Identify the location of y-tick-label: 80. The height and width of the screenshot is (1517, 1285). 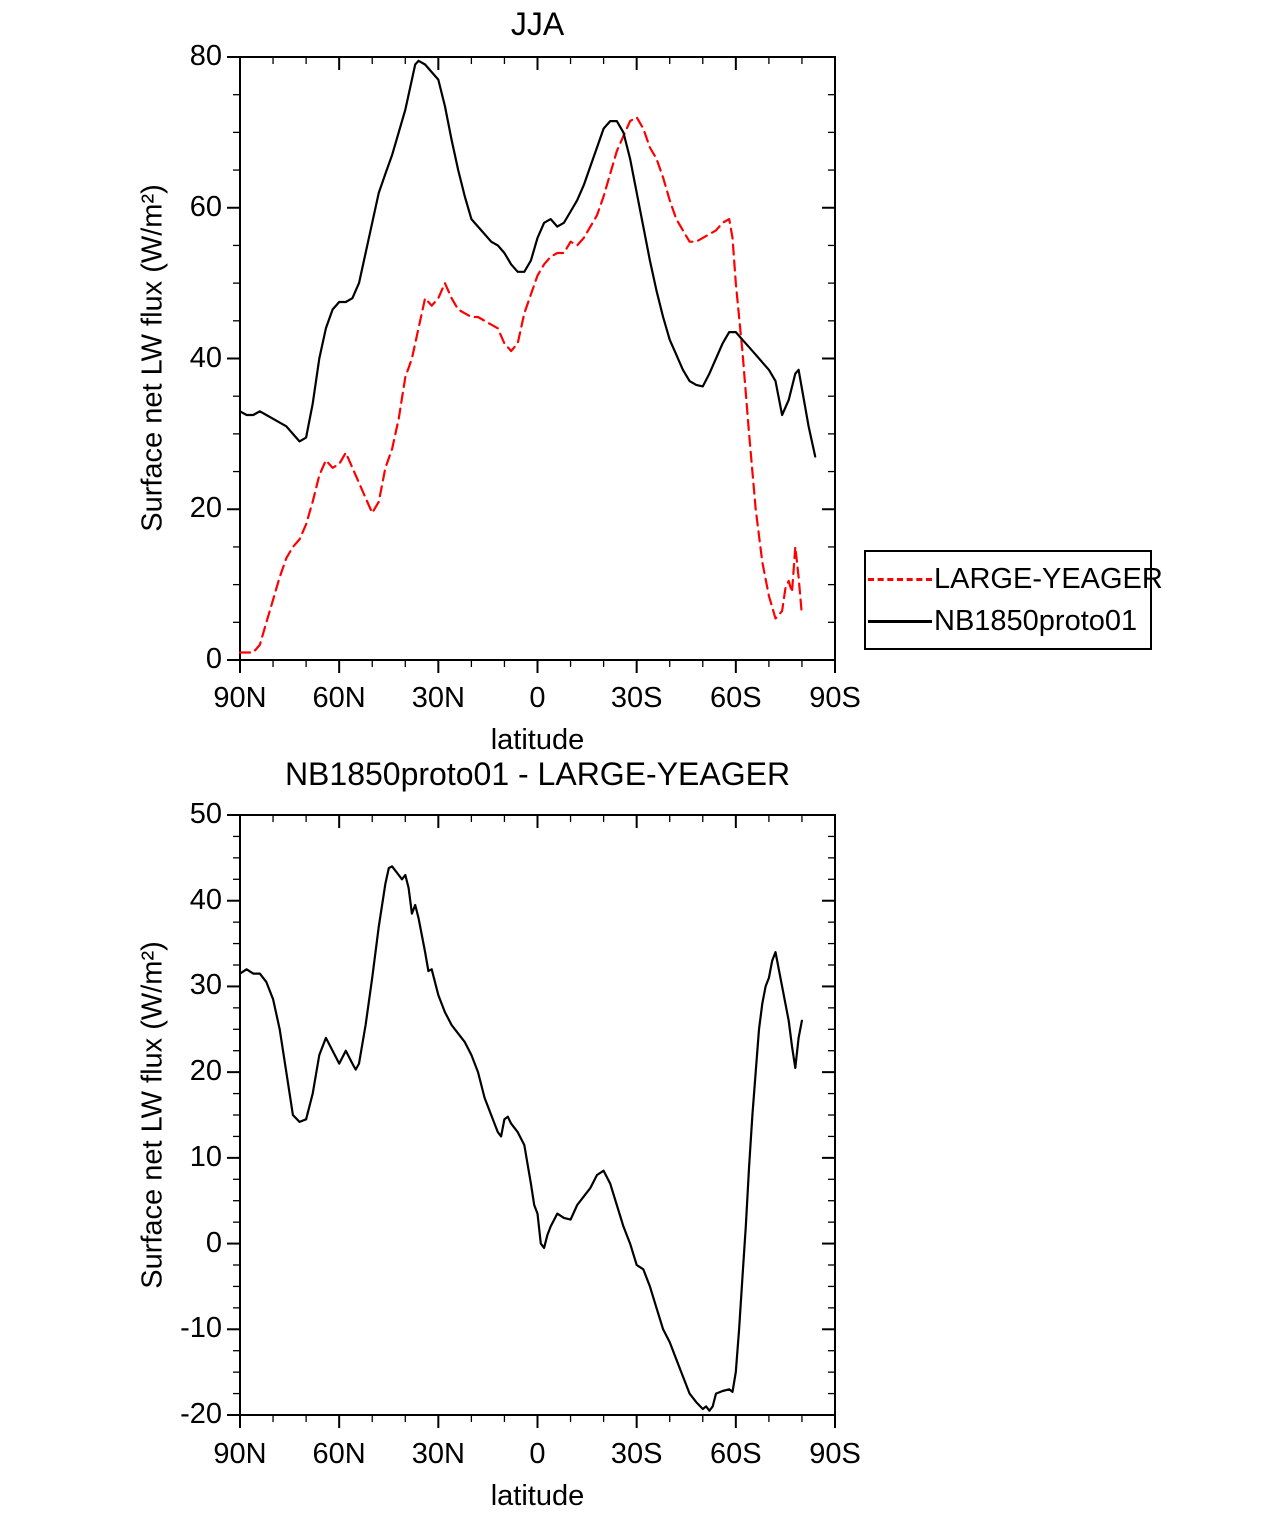
(205, 56).